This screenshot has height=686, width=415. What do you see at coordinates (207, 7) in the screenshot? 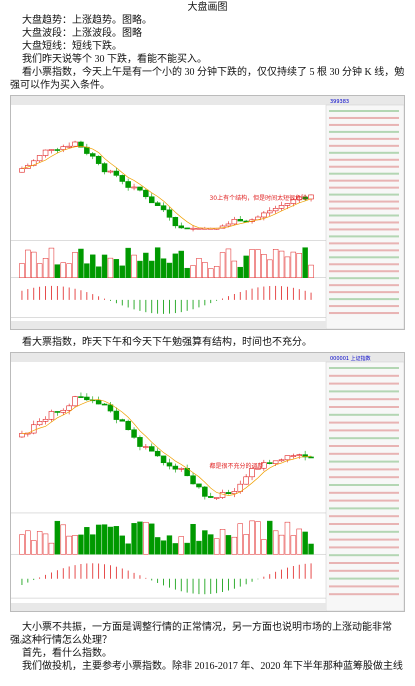
I see `title: 大盘画图` at bounding box center [207, 7].